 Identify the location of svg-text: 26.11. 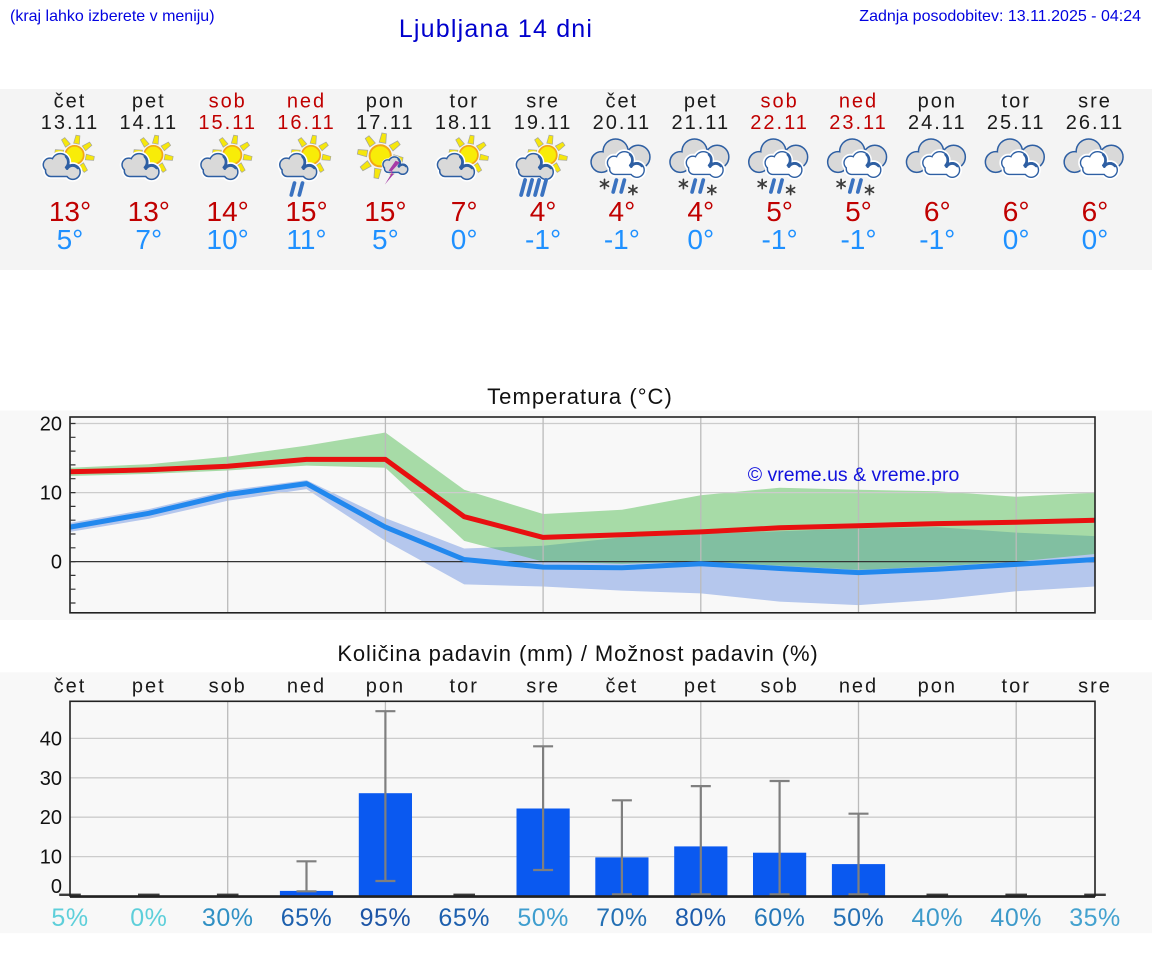
(1095, 123).